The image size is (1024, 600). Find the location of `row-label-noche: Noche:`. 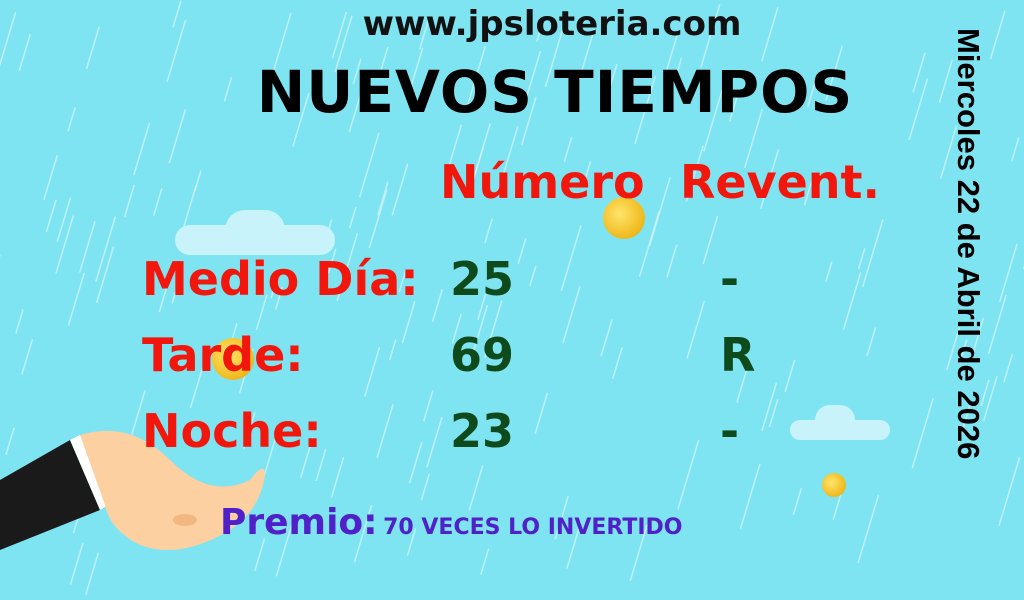

row-label-noche: Noche: is located at coordinates (232, 431).